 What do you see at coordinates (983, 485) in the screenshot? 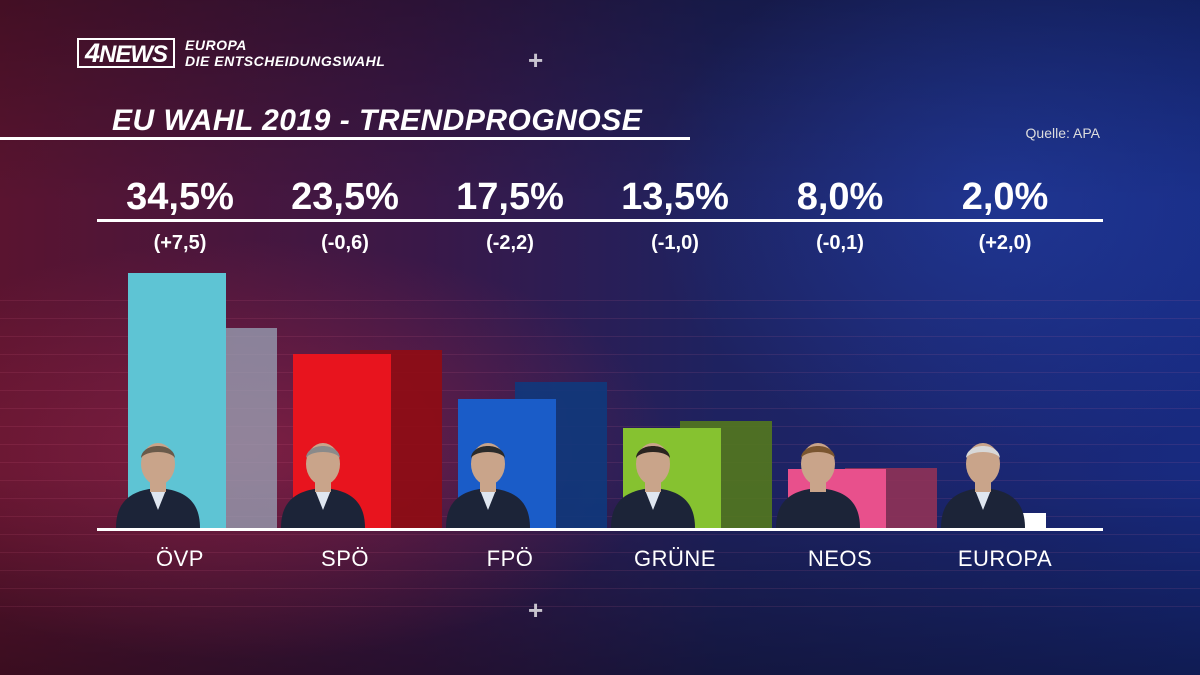
I see `candidate-photo-europa` at bounding box center [983, 485].